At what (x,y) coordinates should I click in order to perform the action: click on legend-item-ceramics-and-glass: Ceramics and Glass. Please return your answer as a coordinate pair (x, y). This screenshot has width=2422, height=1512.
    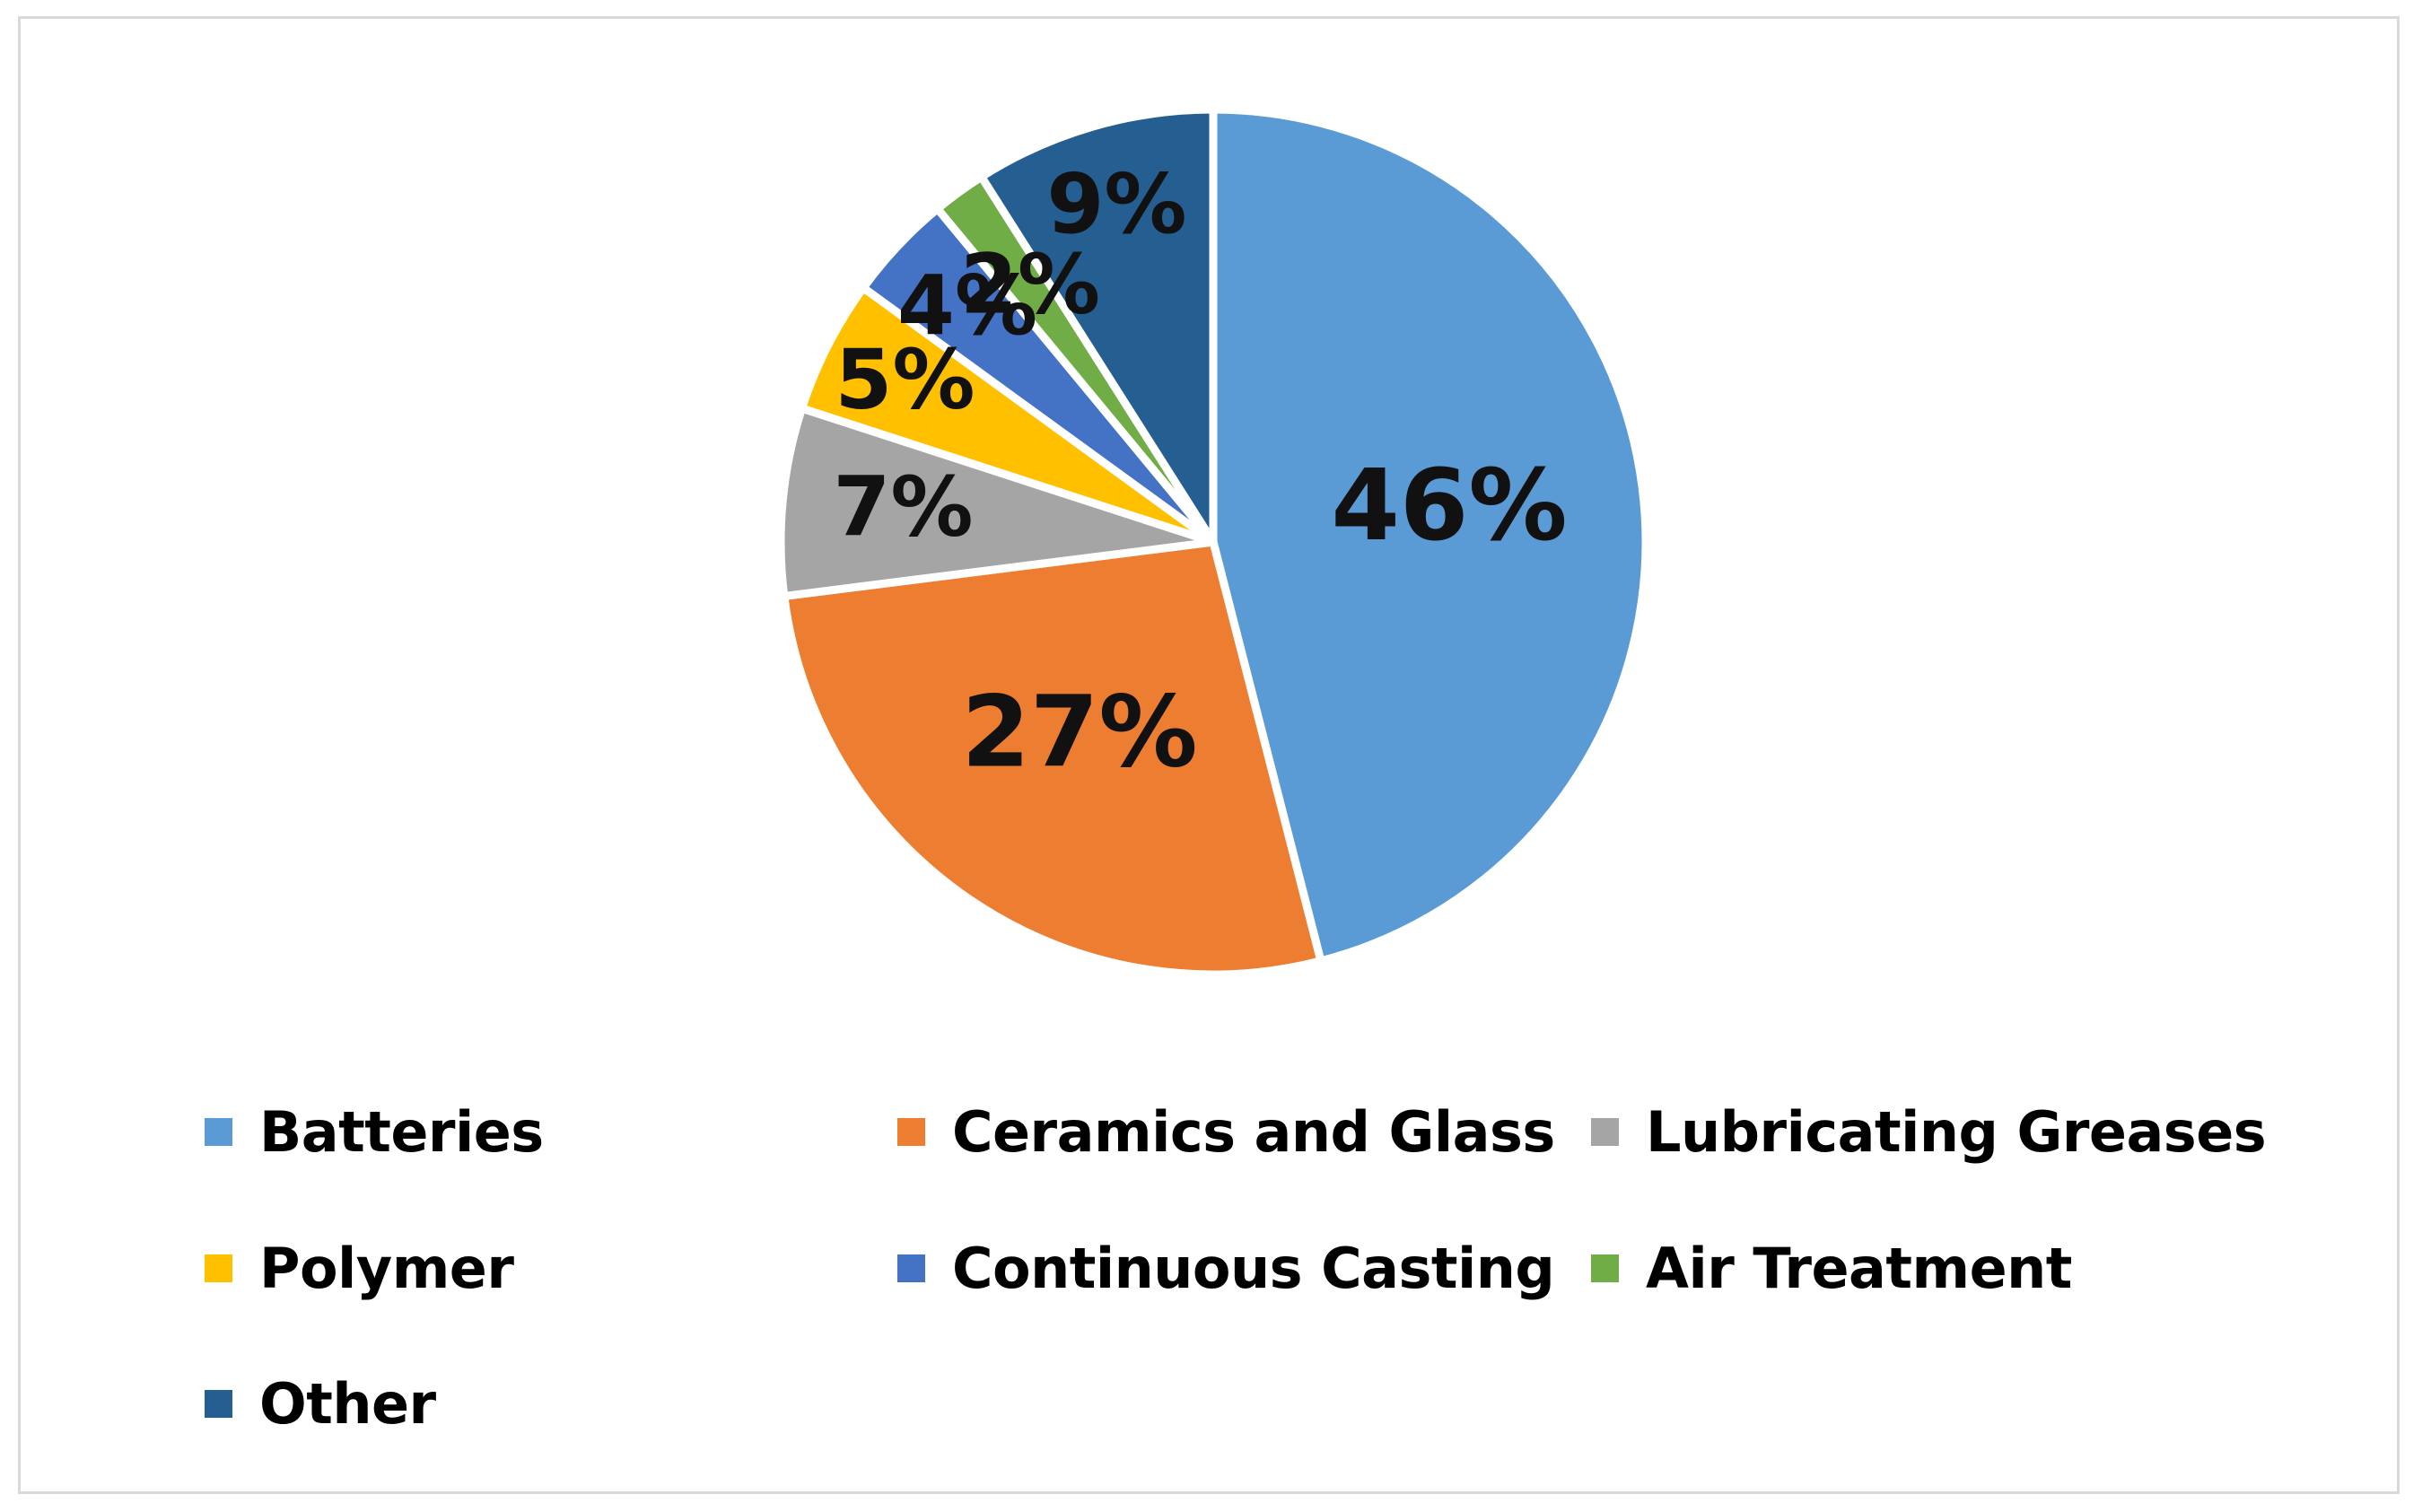
    Looking at the image, I should click on (1226, 1132).